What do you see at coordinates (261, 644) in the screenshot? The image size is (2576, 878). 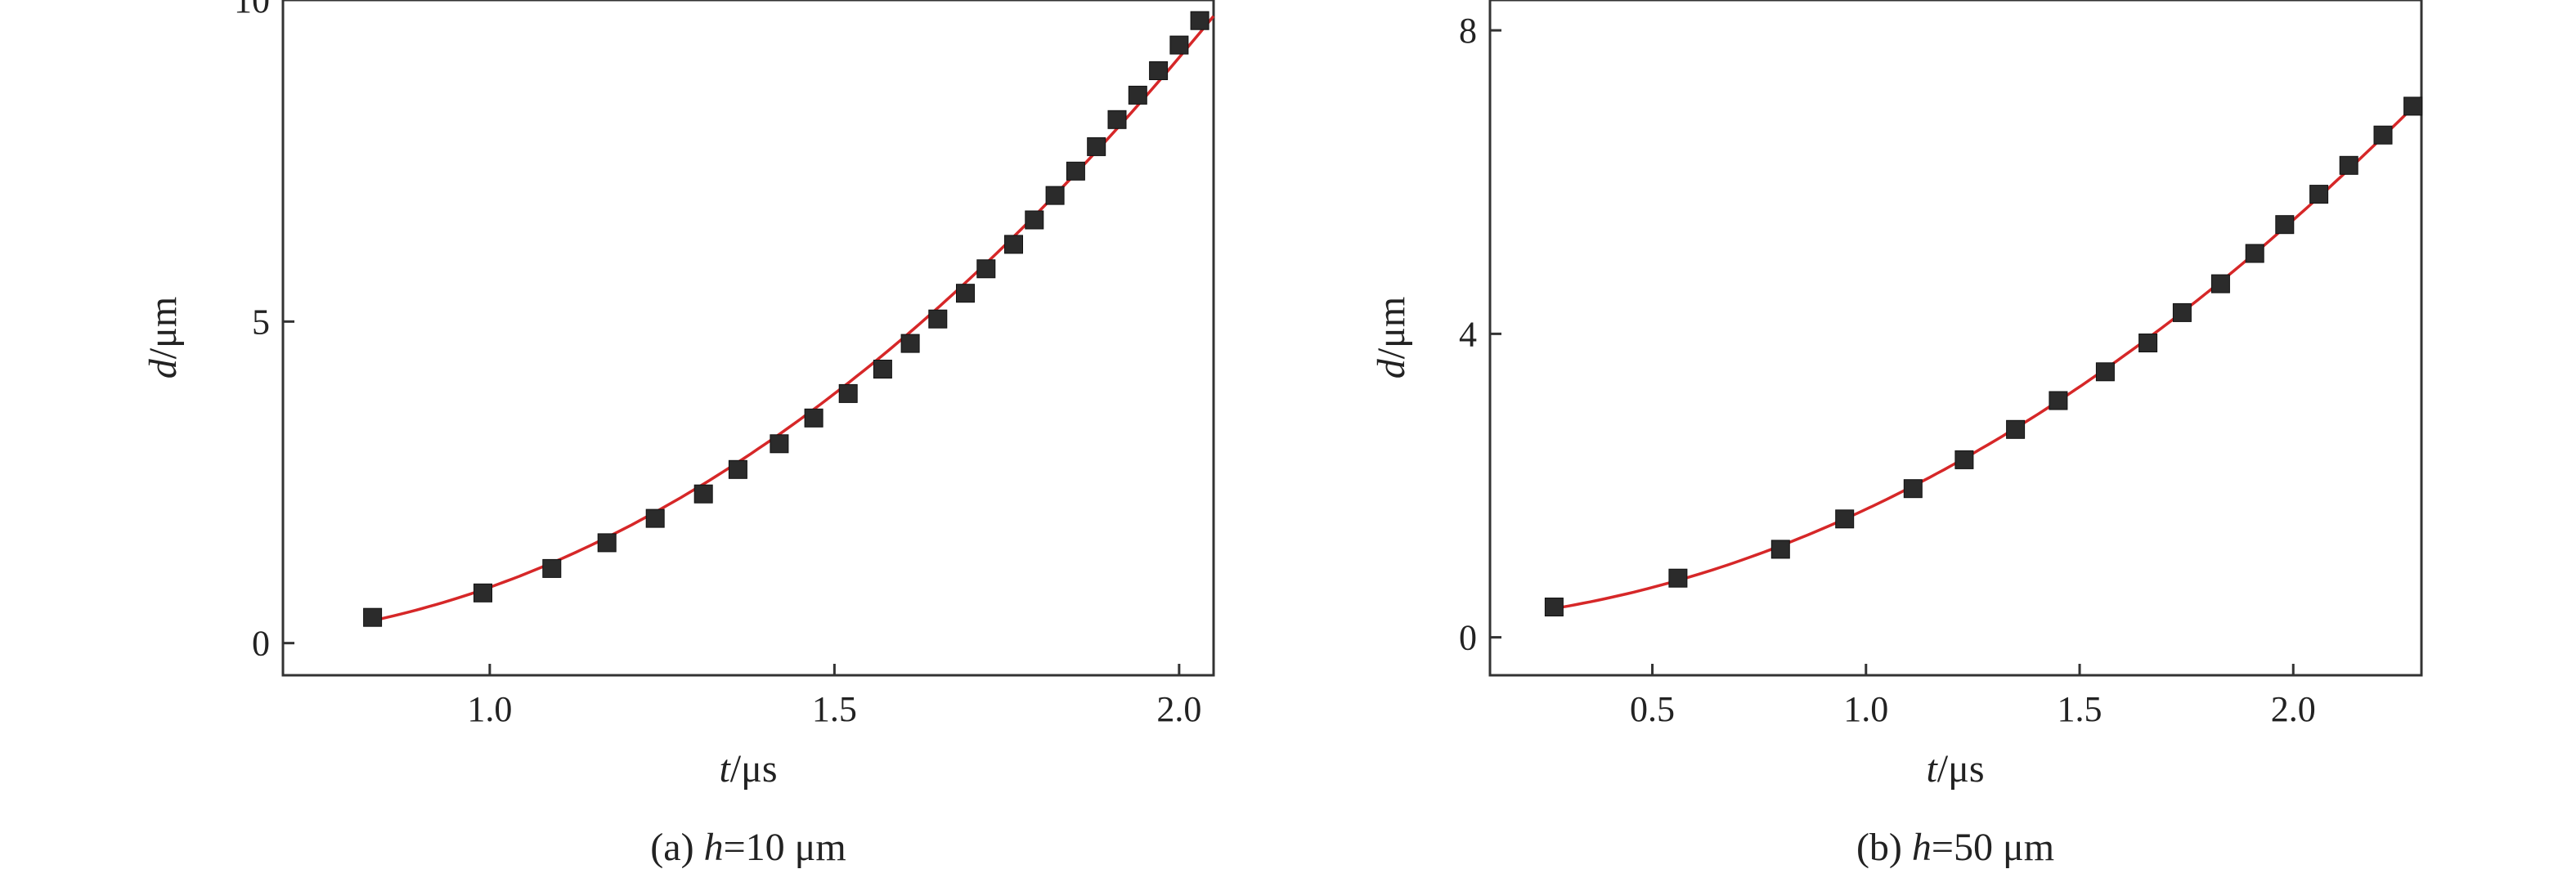 I see `y-tick-label-a: 0` at bounding box center [261, 644].